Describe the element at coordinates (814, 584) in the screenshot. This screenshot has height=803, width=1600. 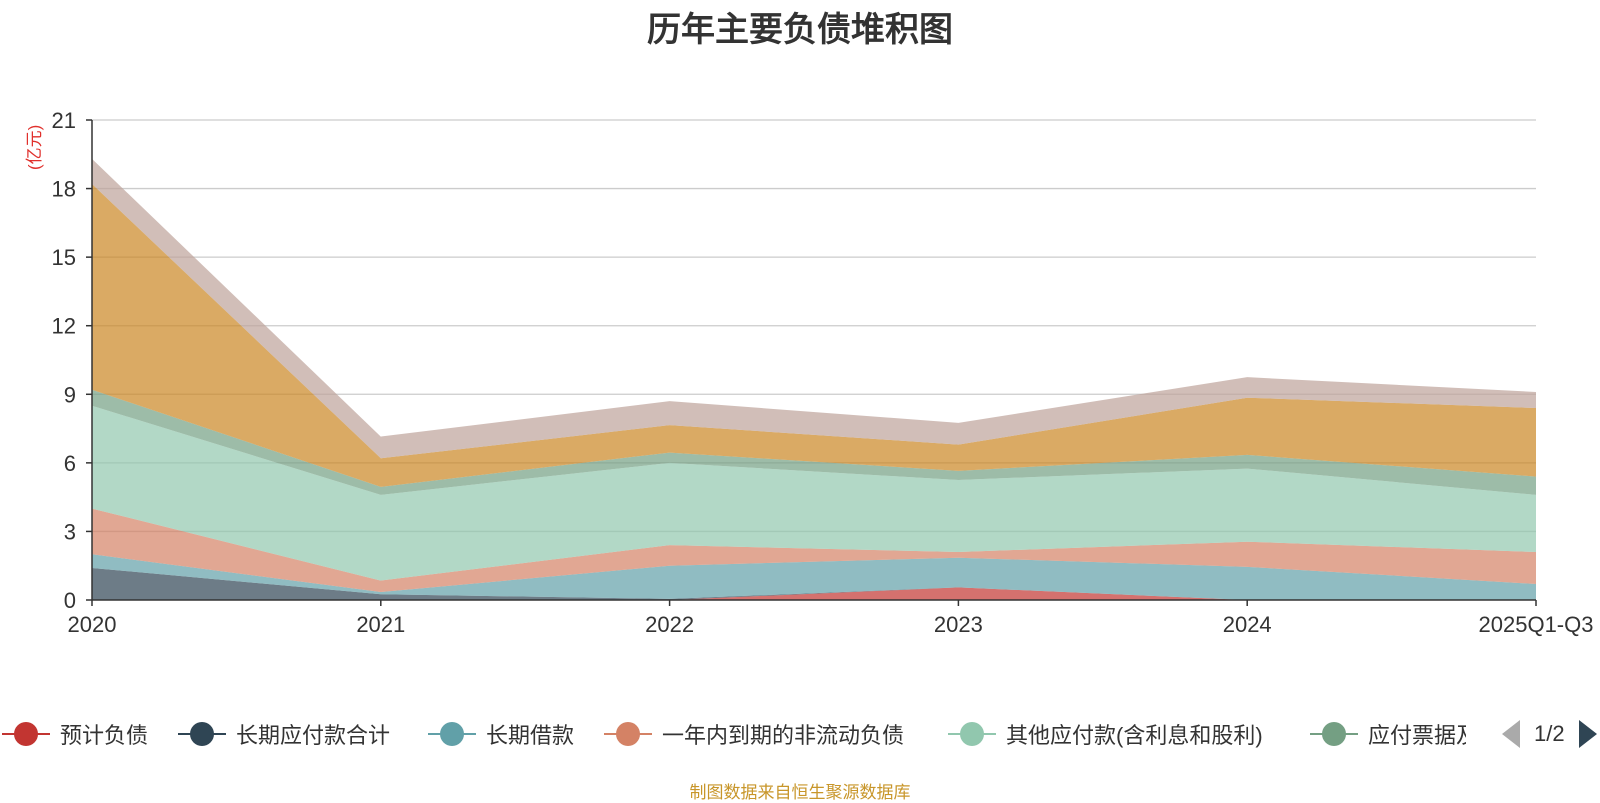
I see `area-series-长期应付款合计` at that location.